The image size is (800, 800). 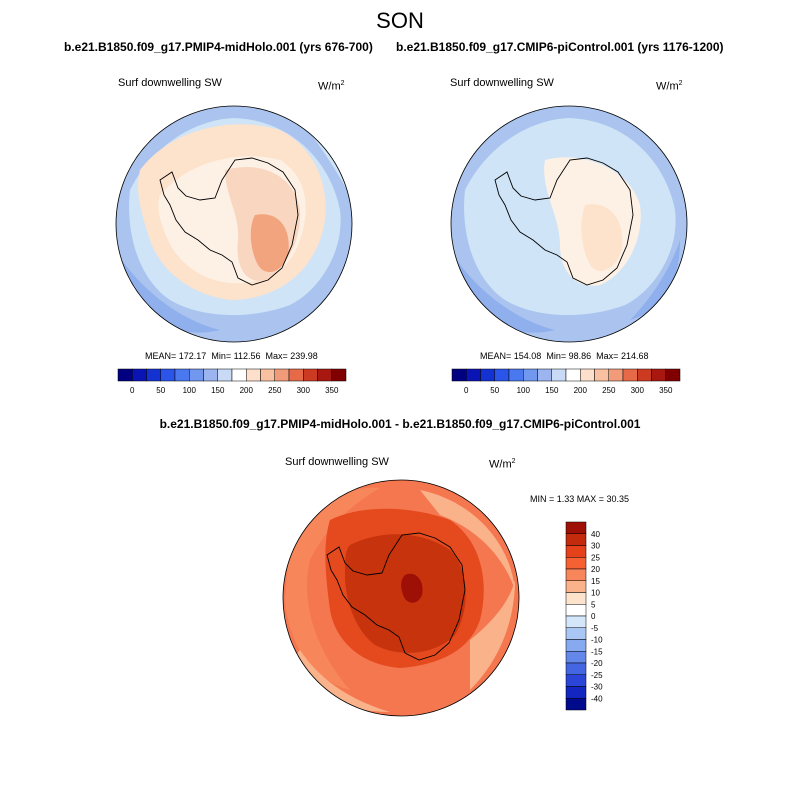 What do you see at coordinates (580, 356) in the screenshot?
I see `panel-2-min-value: 98.86` at bounding box center [580, 356].